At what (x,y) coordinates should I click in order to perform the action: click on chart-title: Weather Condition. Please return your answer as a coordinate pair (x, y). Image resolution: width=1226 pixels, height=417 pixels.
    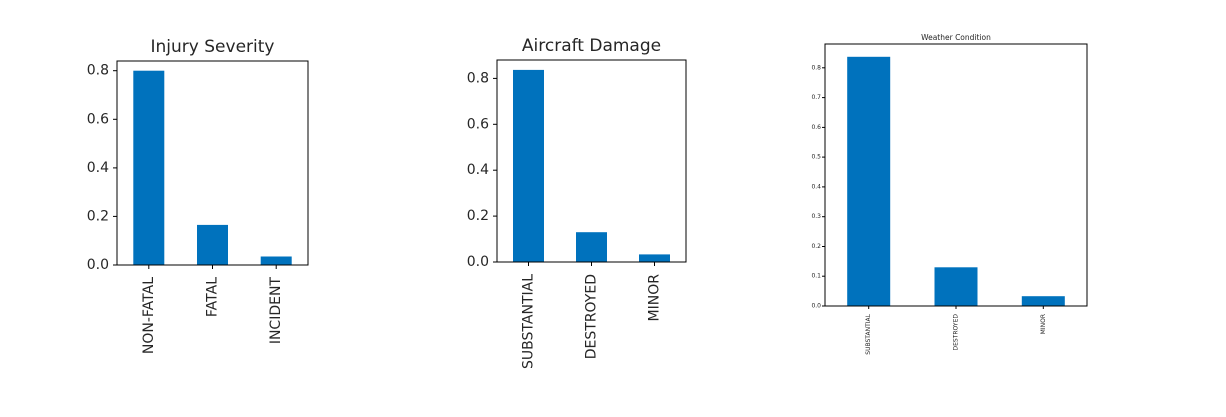
    Looking at the image, I should click on (956, 37).